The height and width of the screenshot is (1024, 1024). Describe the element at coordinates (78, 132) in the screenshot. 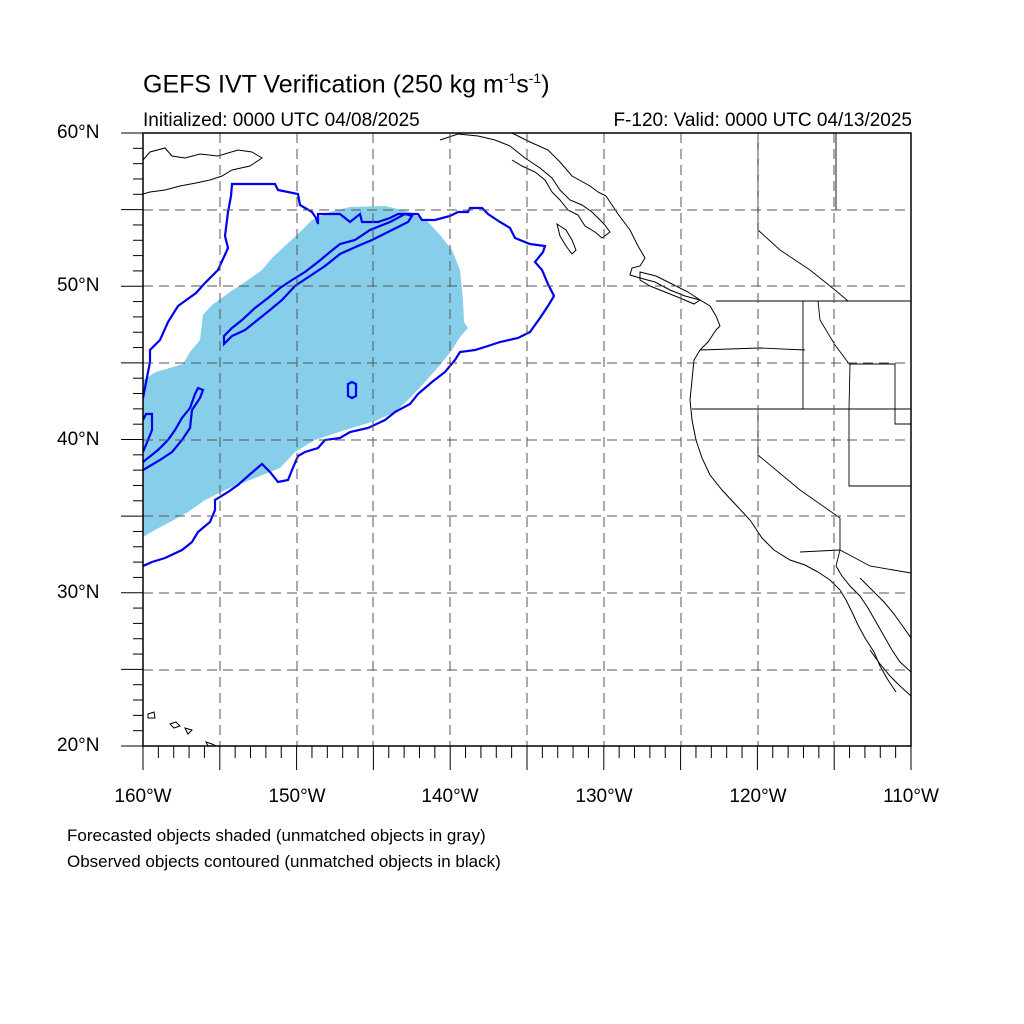

I see `lat-label-60n: 60°N` at that location.